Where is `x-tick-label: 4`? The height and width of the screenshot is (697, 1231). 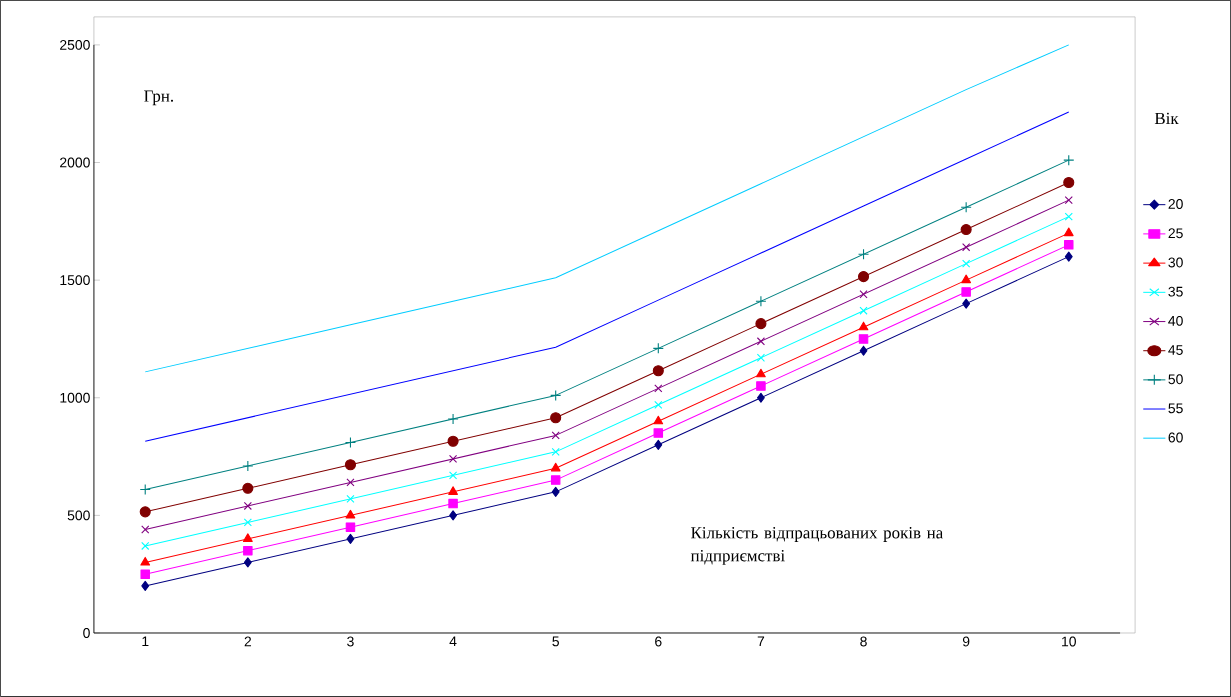
x-tick-label: 4 is located at coordinates (453, 641).